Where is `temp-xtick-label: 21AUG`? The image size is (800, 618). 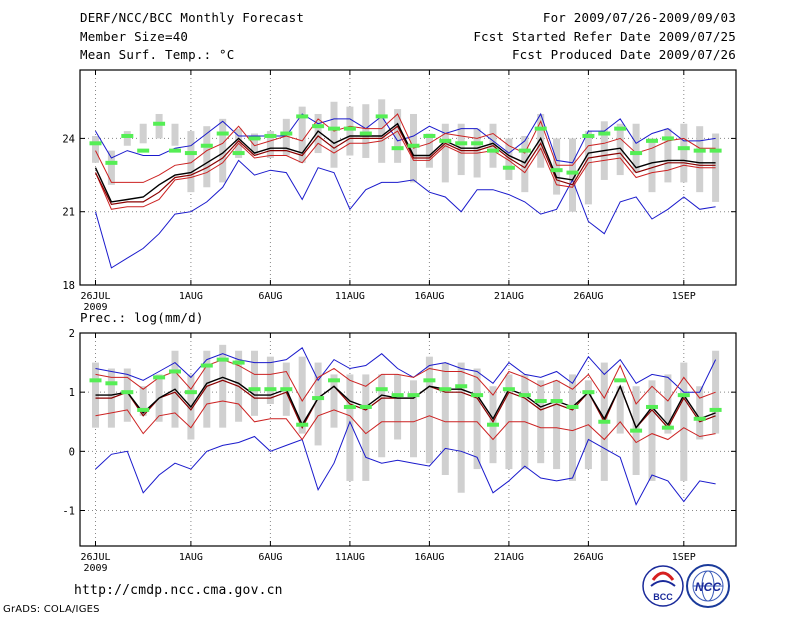
temp-xtick-label: 21AUG is located at coordinates (509, 296).